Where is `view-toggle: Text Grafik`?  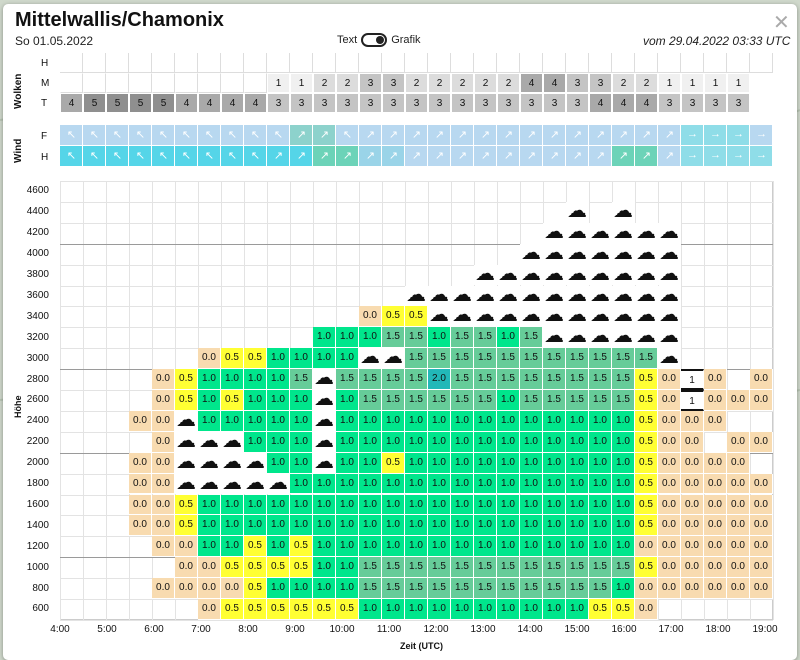
view-toggle: Text Grafik is located at coordinates (379, 40).